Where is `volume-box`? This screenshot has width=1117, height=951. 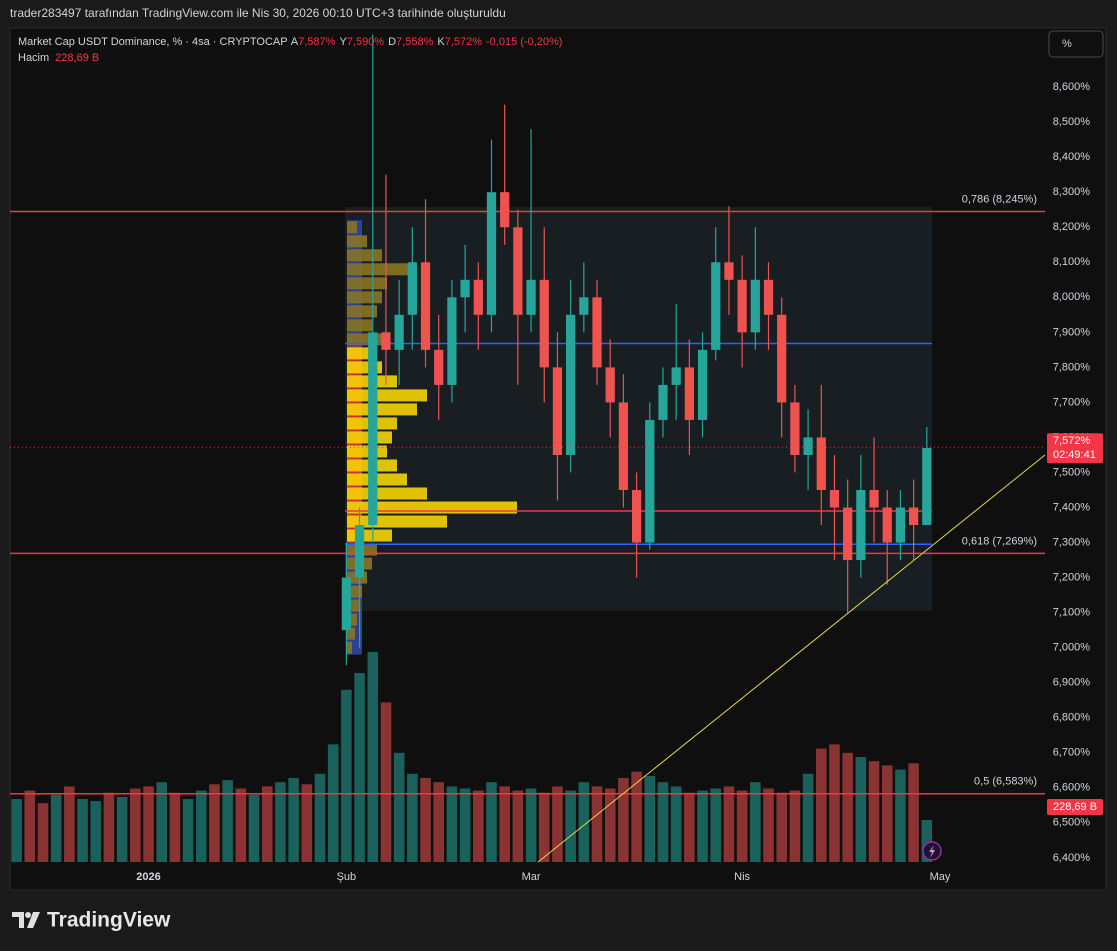 volume-box is located at coordinates (1075, 807).